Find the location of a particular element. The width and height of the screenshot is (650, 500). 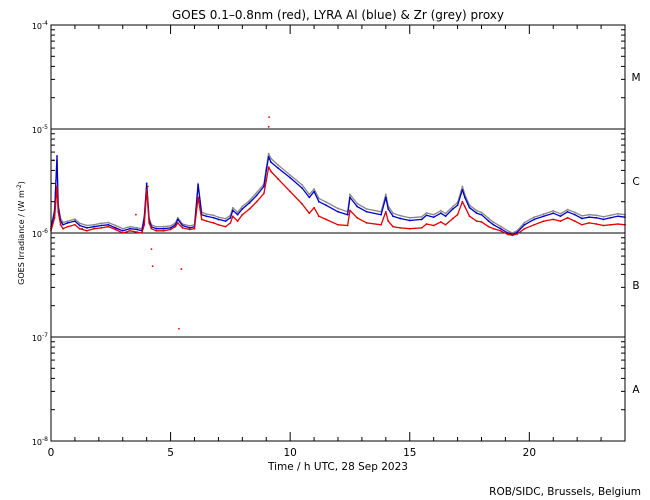

y-axis-label-main: GOES Irradiance / (W m is located at coordinates (21, 237).